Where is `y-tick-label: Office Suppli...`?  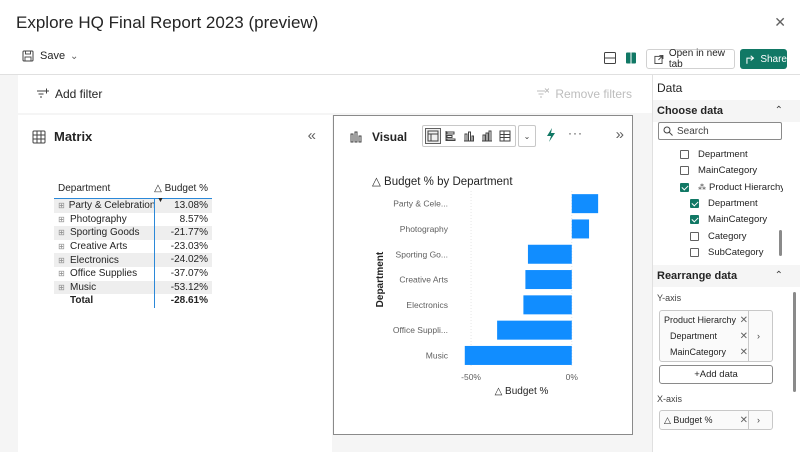 y-tick-label: Office Suppli... is located at coordinates (420, 330).